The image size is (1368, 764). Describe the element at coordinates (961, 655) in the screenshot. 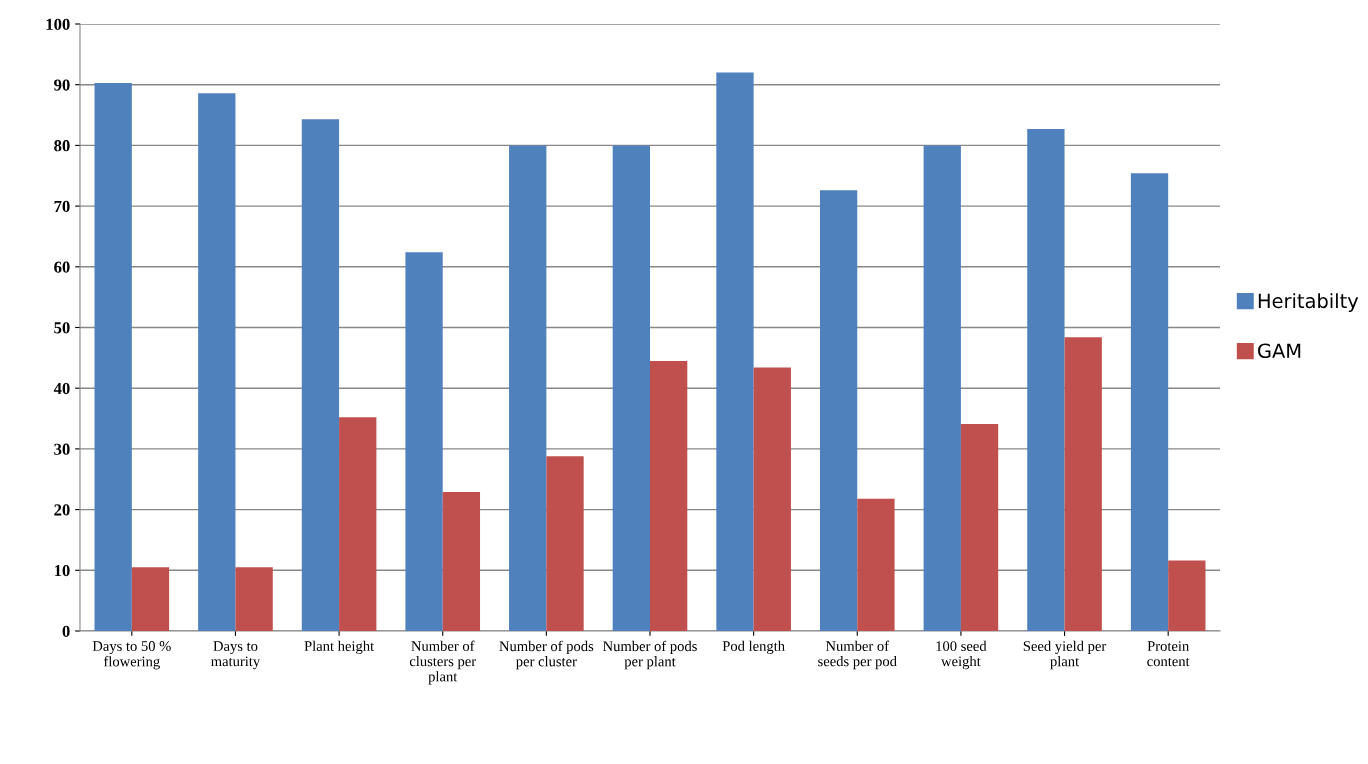

I see `x-tick-label: 100 seed weight` at that location.